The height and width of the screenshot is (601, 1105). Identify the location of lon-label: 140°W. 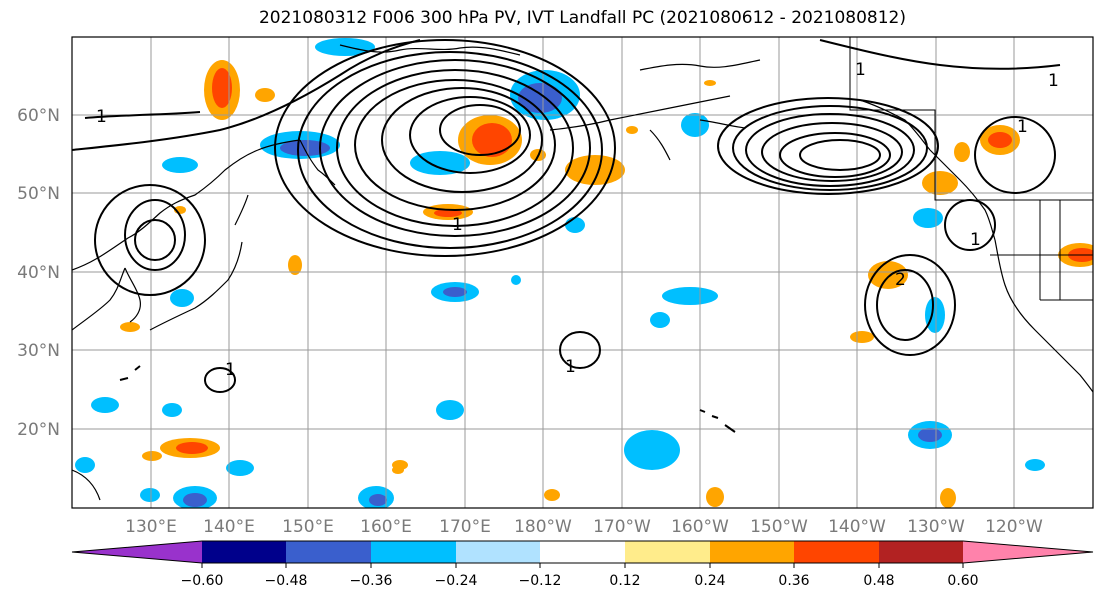
(857, 527).